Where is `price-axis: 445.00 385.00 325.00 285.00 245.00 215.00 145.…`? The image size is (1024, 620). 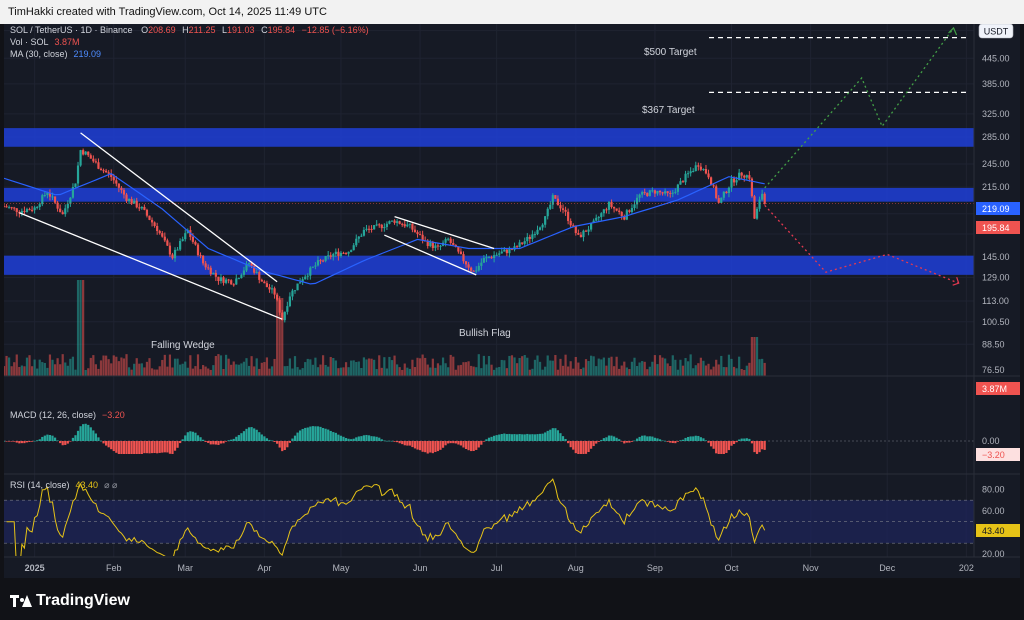 price-axis: 445.00 385.00 325.00 285.00 245.00 215.00 145.… is located at coordinates (996, 214).